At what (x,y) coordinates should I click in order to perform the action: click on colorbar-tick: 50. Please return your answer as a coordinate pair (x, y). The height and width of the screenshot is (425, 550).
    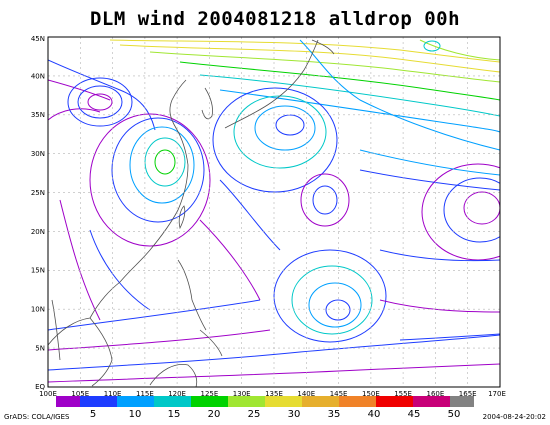
    Looking at the image, I should click on (454, 414).